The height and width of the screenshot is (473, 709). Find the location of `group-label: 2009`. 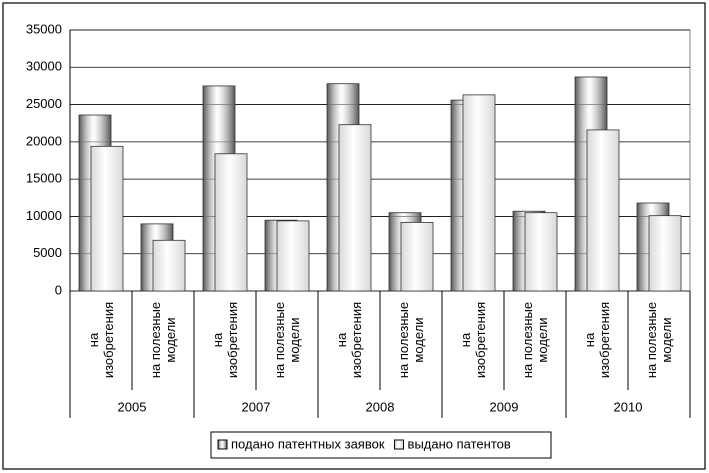

group-label: 2009 is located at coordinates (504, 406).